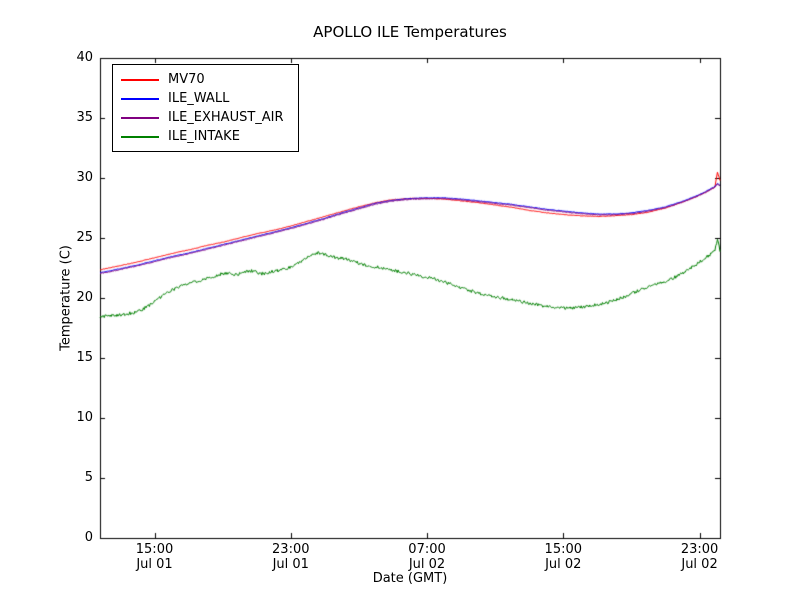 The height and width of the screenshot is (600, 800). What do you see at coordinates (410, 32) in the screenshot?
I see `chart-title: APOLLO ILE Temperatures` at bounding box center [410, 32].